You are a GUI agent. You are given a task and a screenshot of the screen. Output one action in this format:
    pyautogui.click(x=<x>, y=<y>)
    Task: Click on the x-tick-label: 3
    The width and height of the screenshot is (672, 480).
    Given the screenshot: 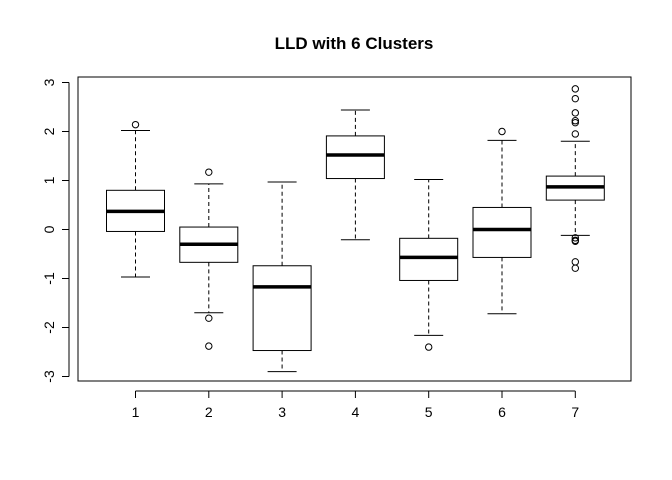 What is the action you would take?
    pyautogui.click(x=282, y=412)
    